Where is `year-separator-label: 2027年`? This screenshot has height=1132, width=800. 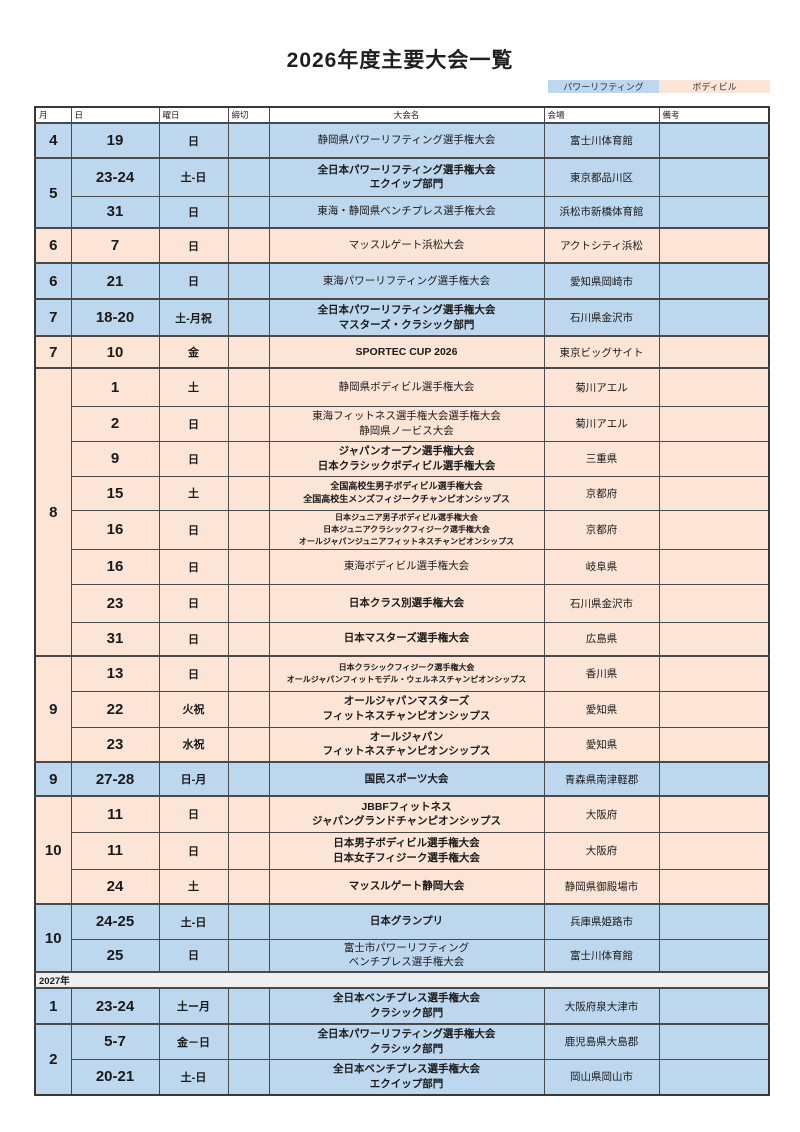
year-separator-label: 2027年 is located at coordinates (402, 980).